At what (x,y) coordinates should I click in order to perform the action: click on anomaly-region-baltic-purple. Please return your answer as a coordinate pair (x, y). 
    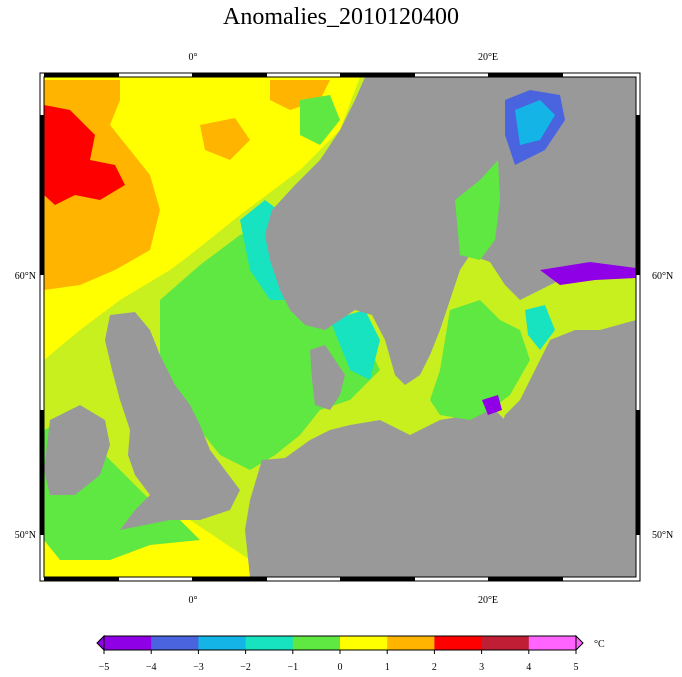
    Looking at the image, I should click on (492, 405).